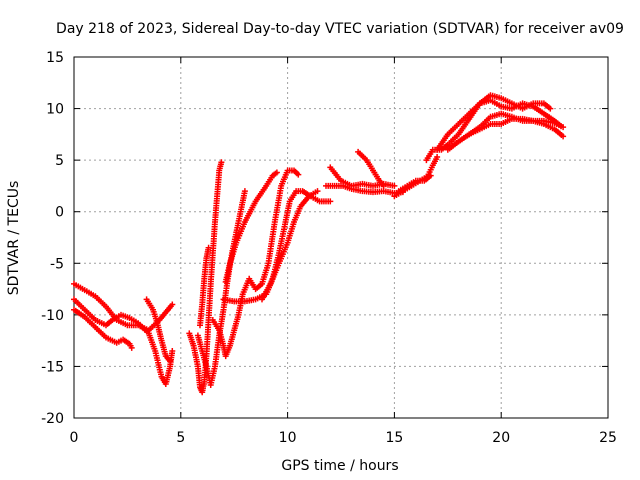  Describe the element at coordinates (14, 238) in the screenshot. I see `y-axis-label: SDTVAR / TECUs` at that location.